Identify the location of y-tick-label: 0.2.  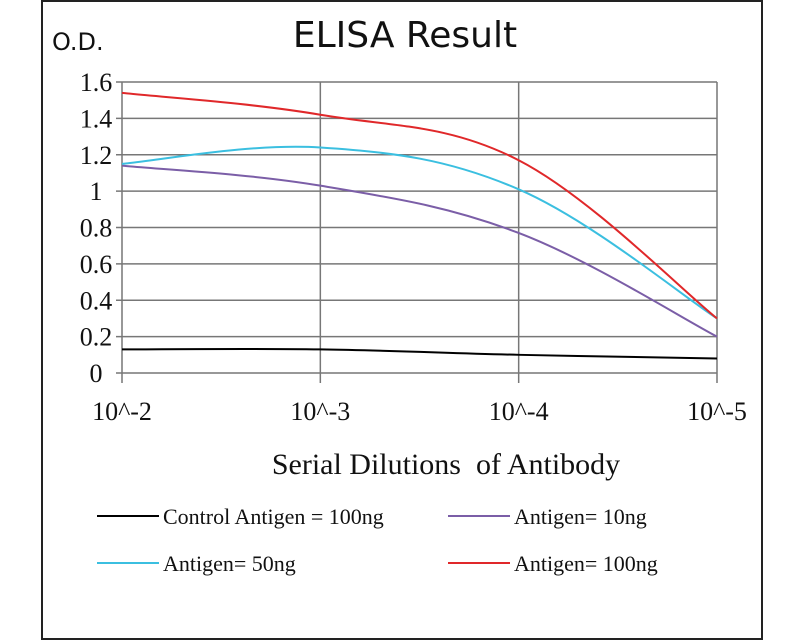
(96, 337).